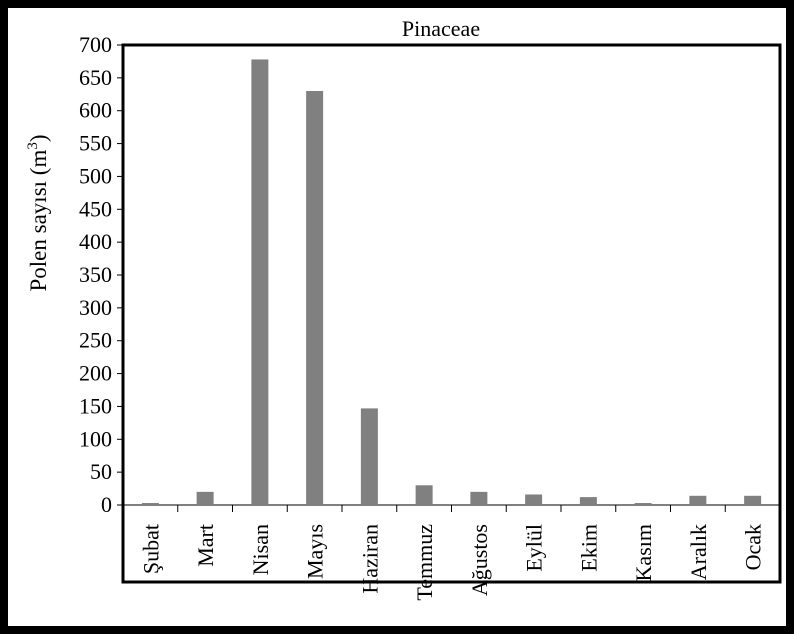  Describe the element at coordinates (95, 175) in the screenshot. I see `y-tick-label: 500` at that location.